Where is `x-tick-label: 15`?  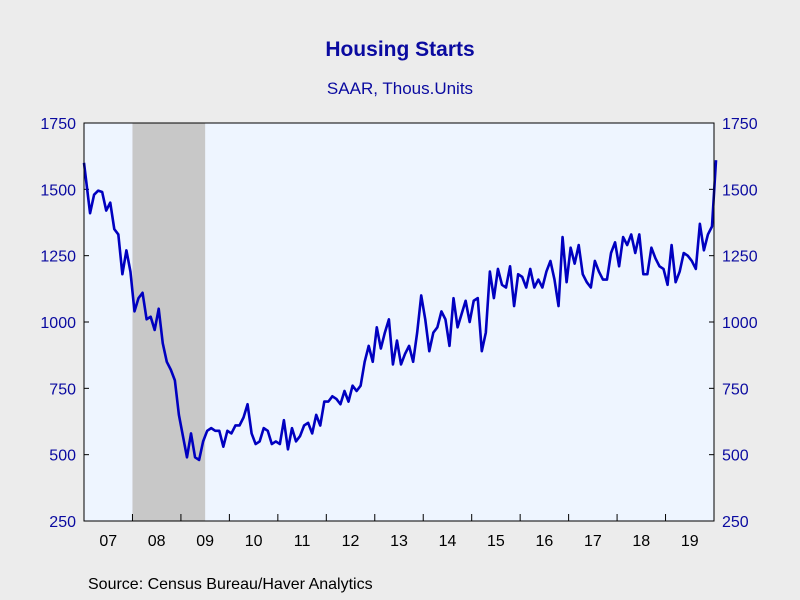
x-tick-label: 15 is located at coordinates (496, 541).